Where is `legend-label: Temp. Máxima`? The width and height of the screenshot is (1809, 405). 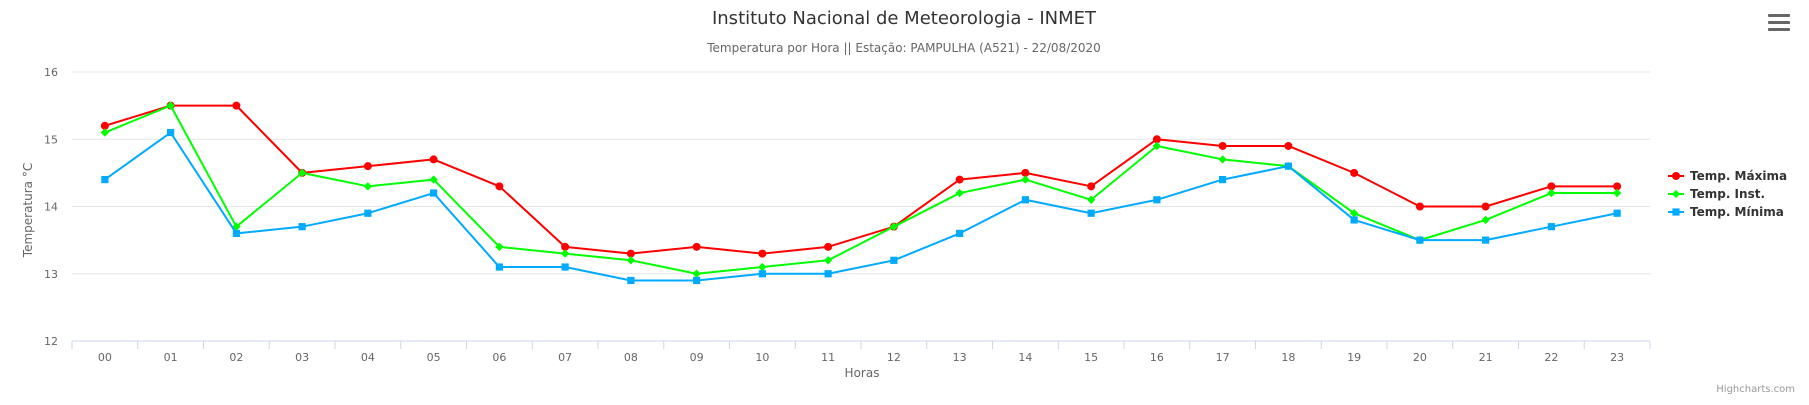 legend-label: Temp. Máxima is located at coordinates (1738, 176).